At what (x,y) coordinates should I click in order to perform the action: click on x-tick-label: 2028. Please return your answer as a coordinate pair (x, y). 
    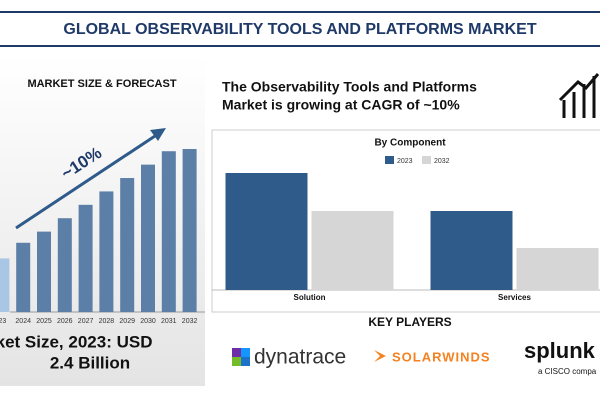
    Looking at the image, I should click on (107, 321).